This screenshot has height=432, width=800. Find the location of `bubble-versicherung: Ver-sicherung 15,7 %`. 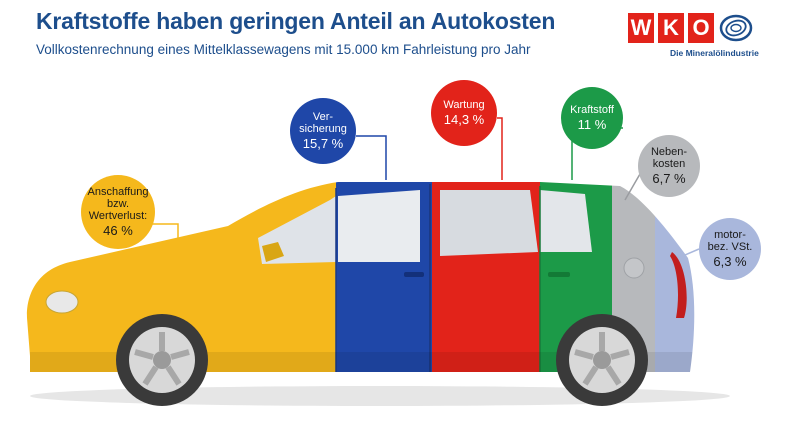

bubble-versicherung: Ver-sicherung 15,7 % is located at coordinates (323, 131).